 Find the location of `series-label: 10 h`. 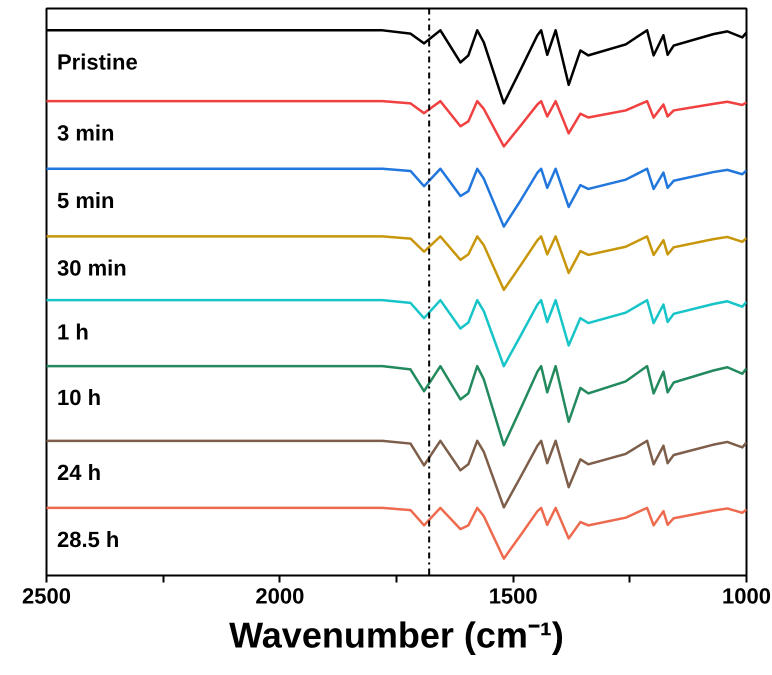

series-label: 10 h is located at coordinates (79, 397).